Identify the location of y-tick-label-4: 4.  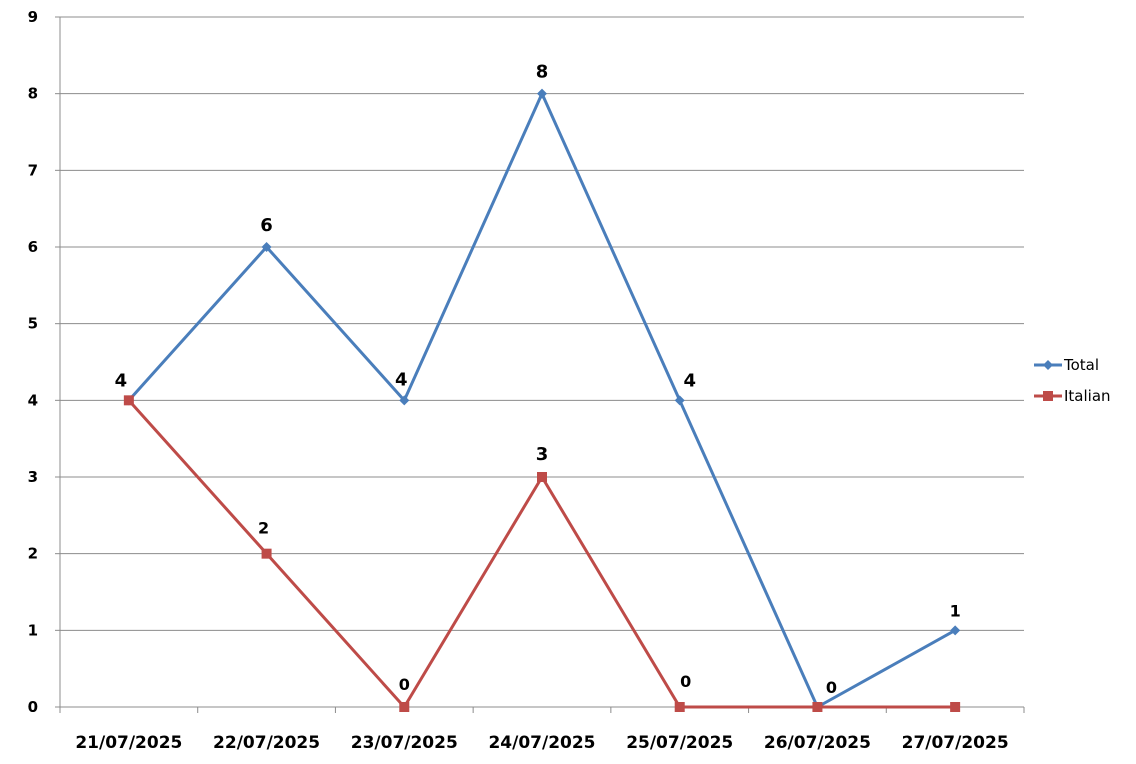
(33, 400).